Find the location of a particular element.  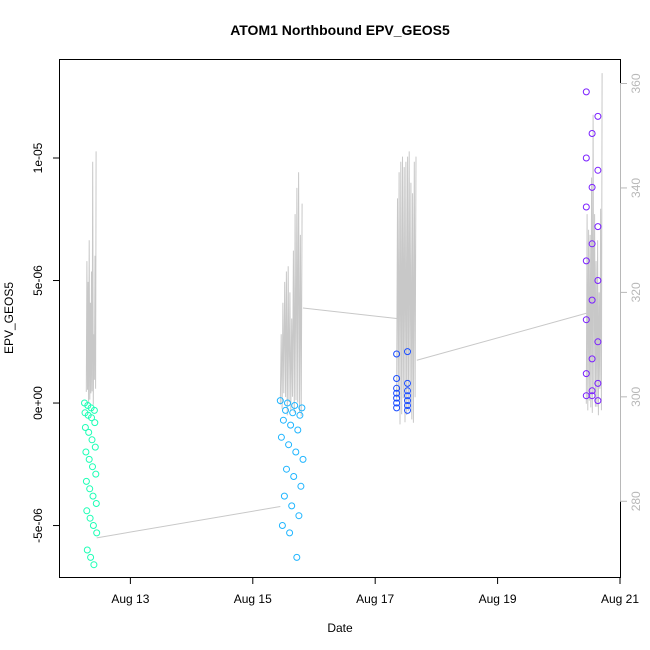

x-axis-label: Date is located at coordinates (340, 628).